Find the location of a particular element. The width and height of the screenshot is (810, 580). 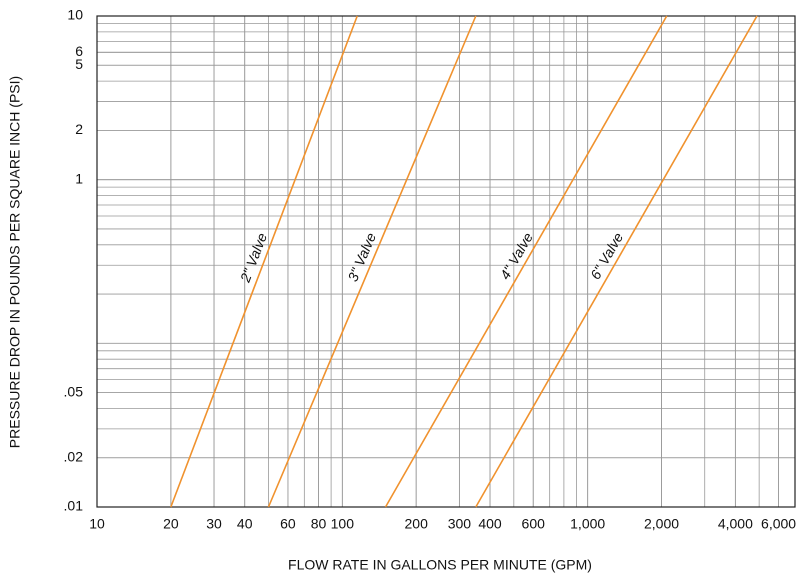

x-tick-label: 60 is located at coordinates (288, 524).